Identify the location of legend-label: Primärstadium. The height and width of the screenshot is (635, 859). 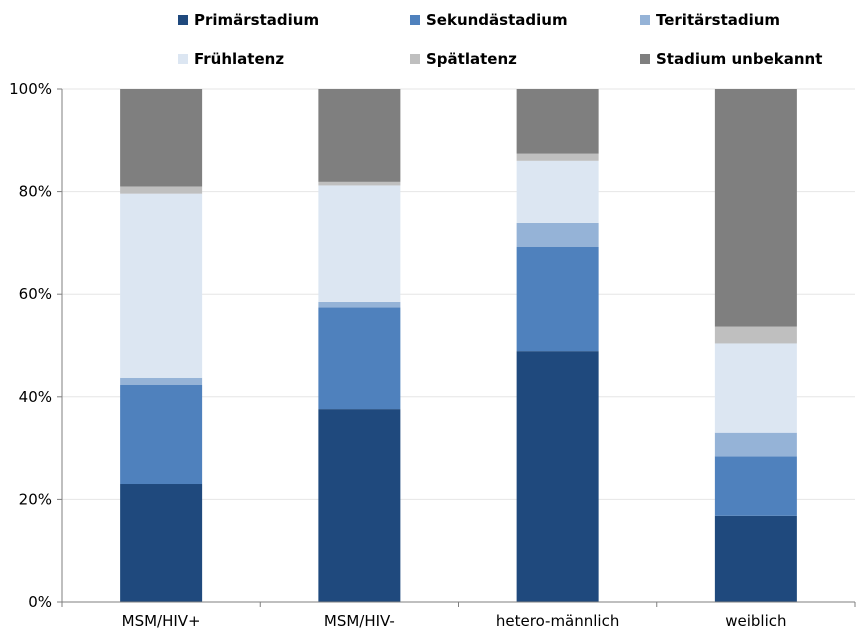
(256, 20).